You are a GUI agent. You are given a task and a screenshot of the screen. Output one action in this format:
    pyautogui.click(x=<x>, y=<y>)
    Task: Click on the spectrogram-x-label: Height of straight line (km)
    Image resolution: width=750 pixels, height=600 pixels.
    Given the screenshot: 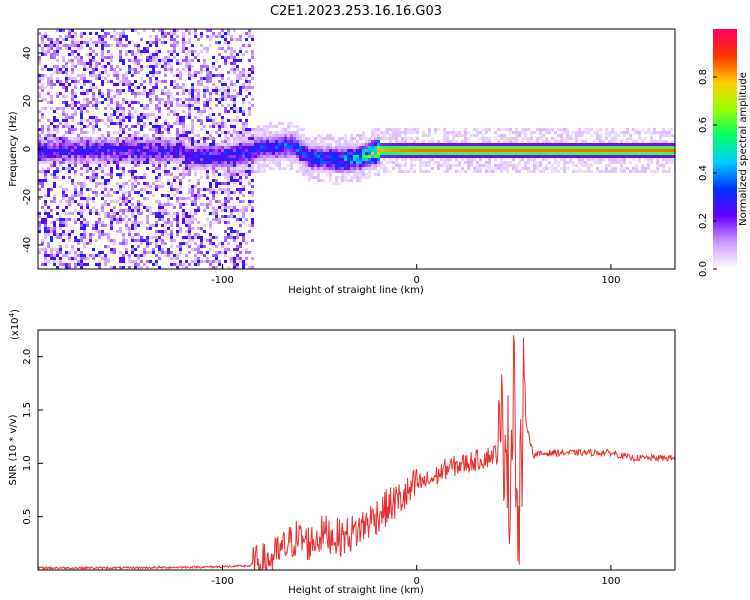 What is the action you would take?
    pyautogui.click(x=356, y=290)
    